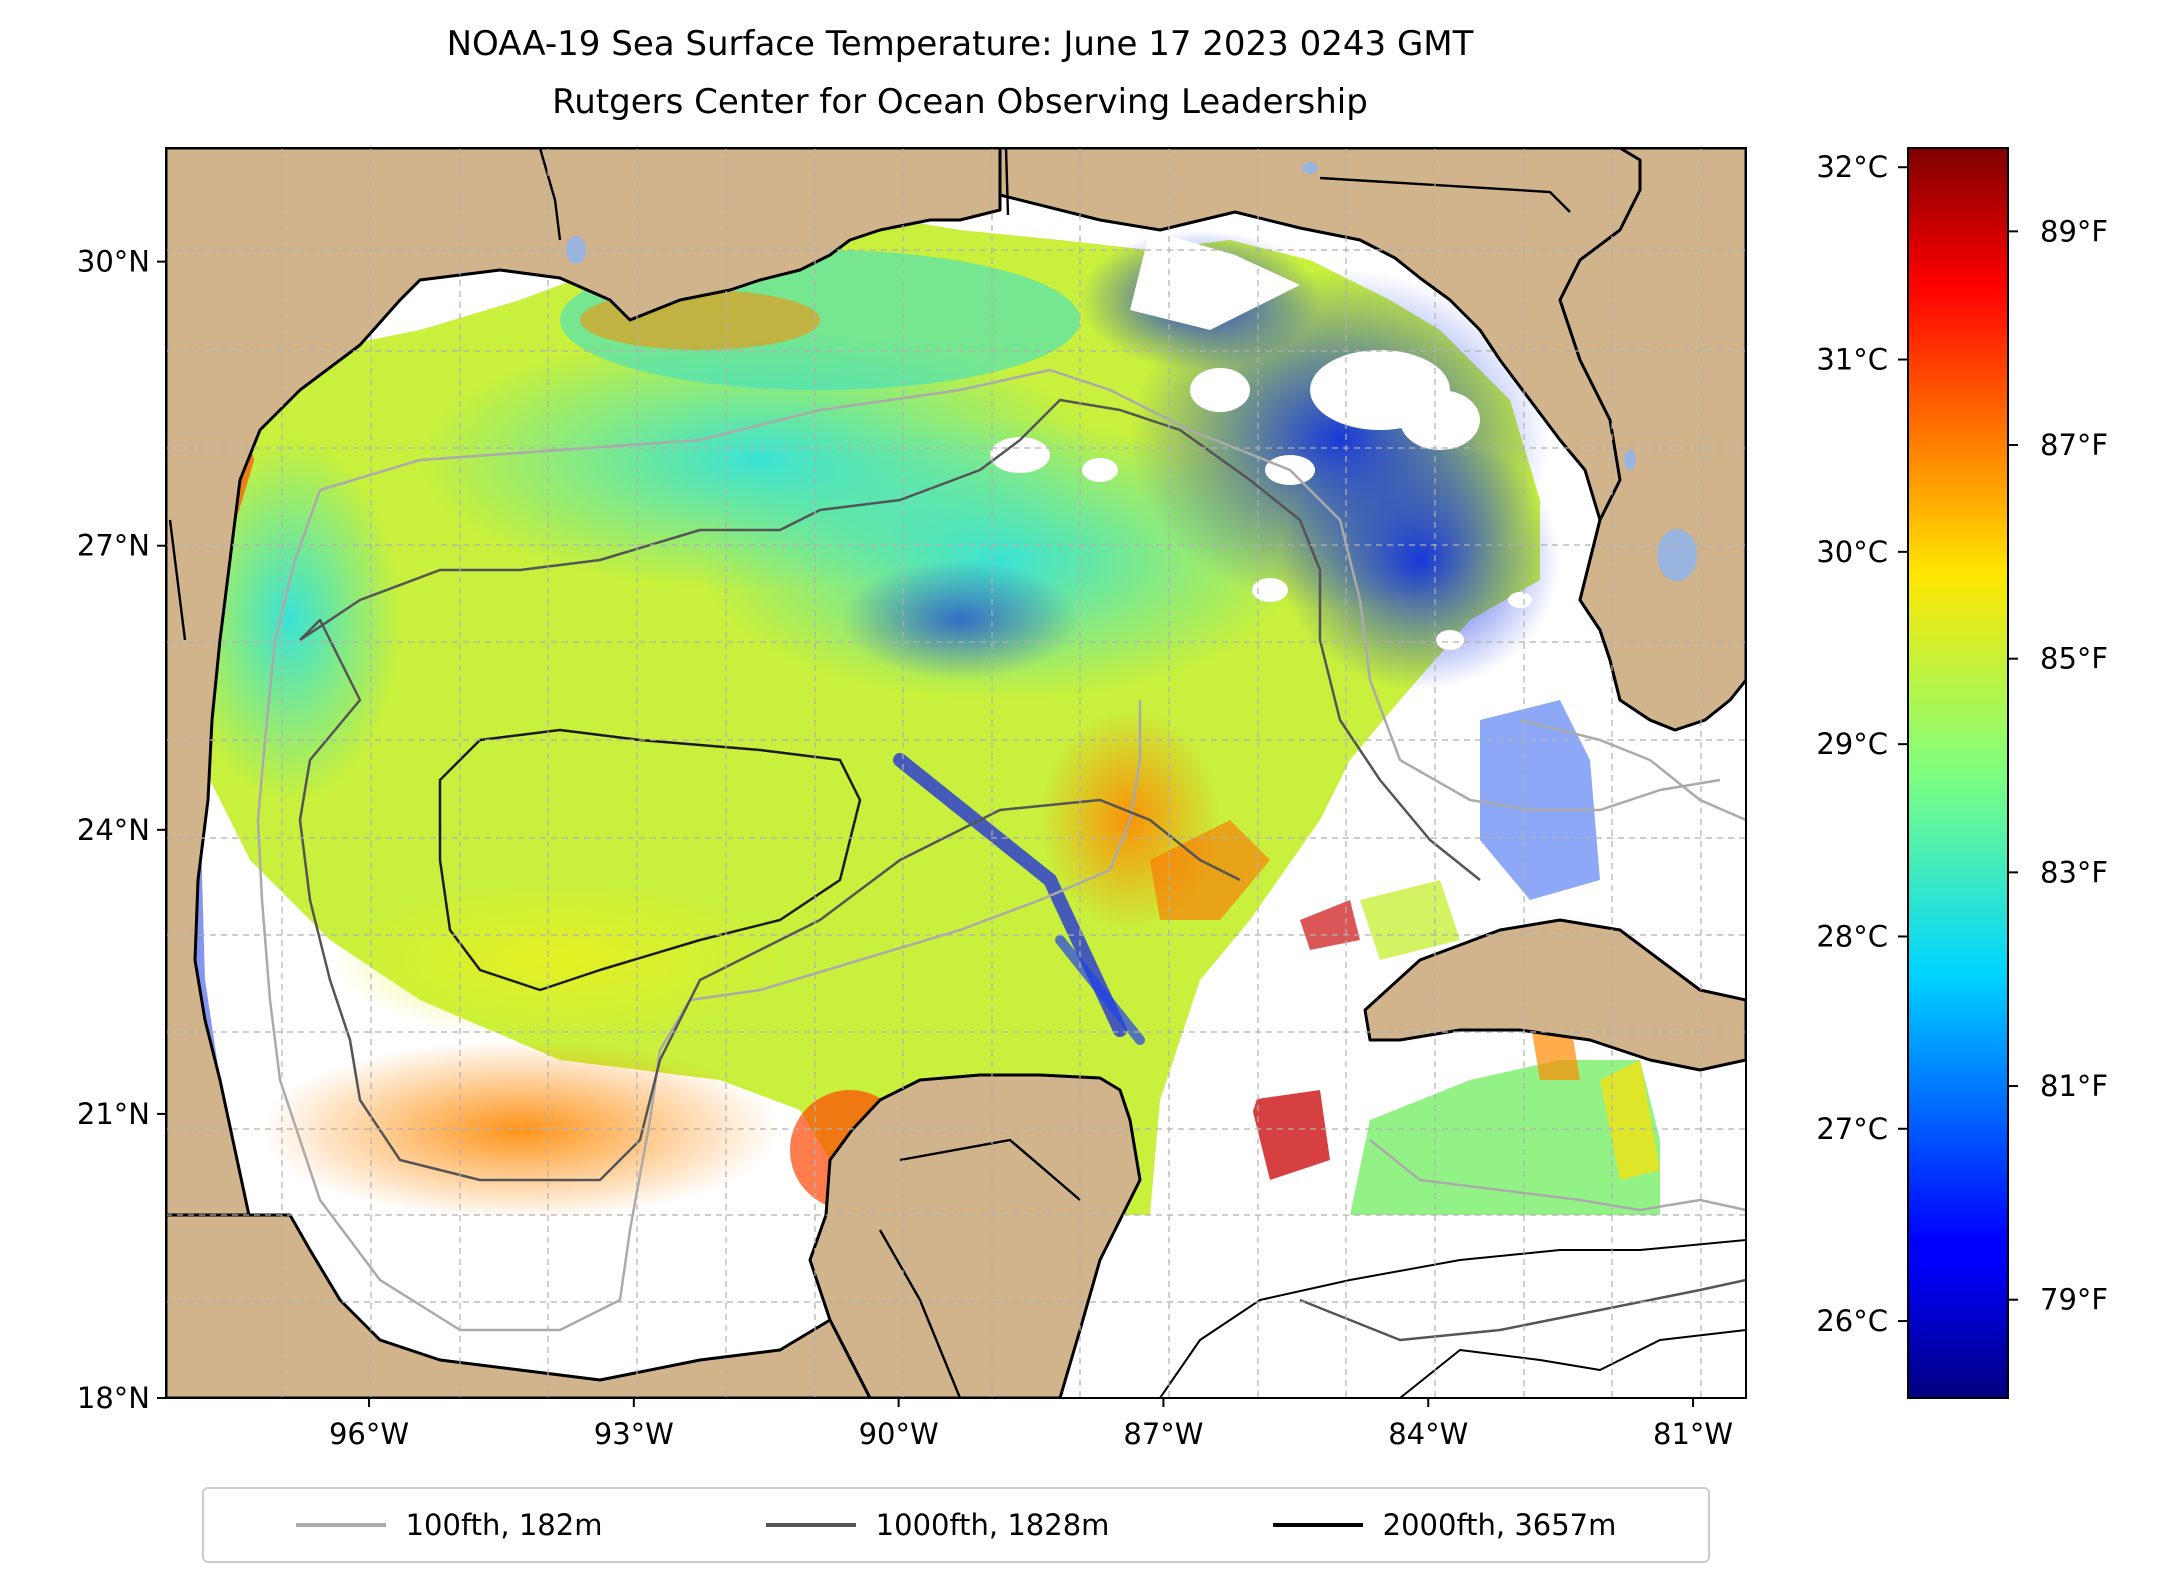 Image resolution: width=2160 pixels, height=1582 pixels. What do you see at coordinates (2058, 765) in the screenshot?
I see `colorbar-fahrenheit-axis: 89°F 87°F 85°F 83°F 81°F 79°F` at bounding box center [2058, 765].